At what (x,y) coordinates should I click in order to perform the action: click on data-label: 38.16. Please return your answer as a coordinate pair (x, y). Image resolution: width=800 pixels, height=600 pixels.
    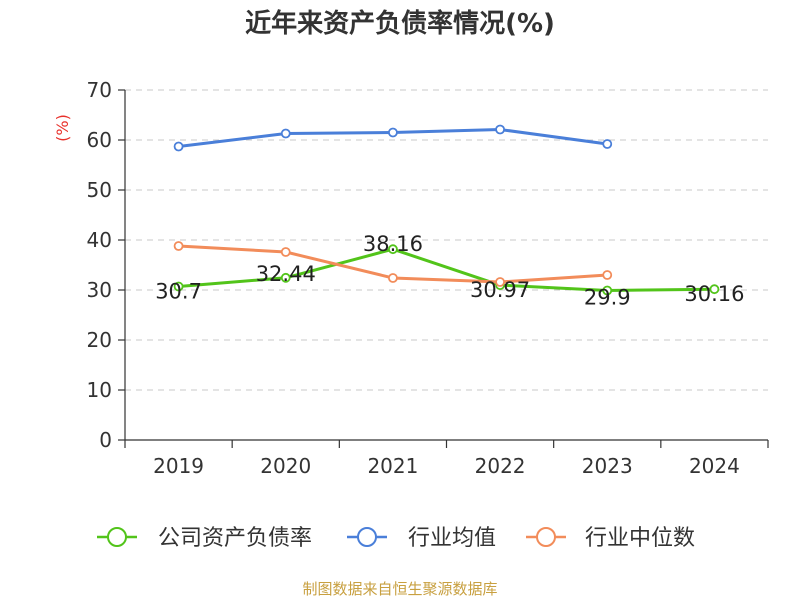
    Looking at the image, I should click on (393, 244).